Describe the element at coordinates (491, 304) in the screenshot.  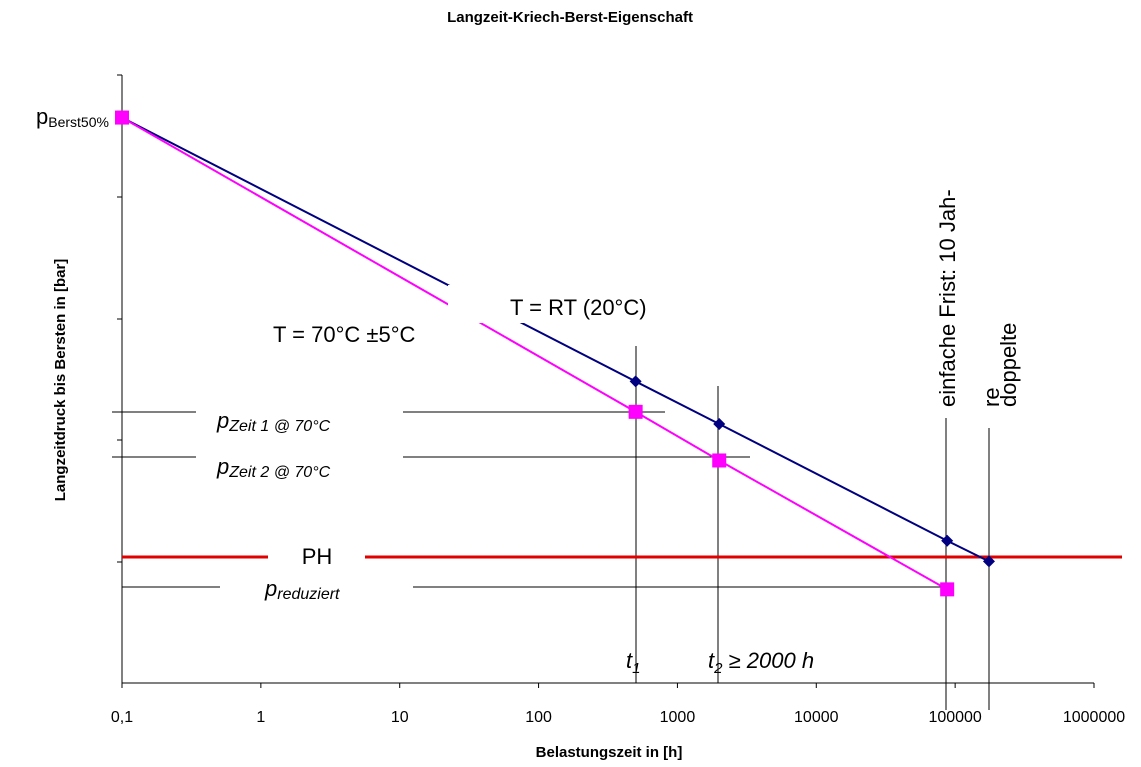
I see `rt-label-mask` at that location.